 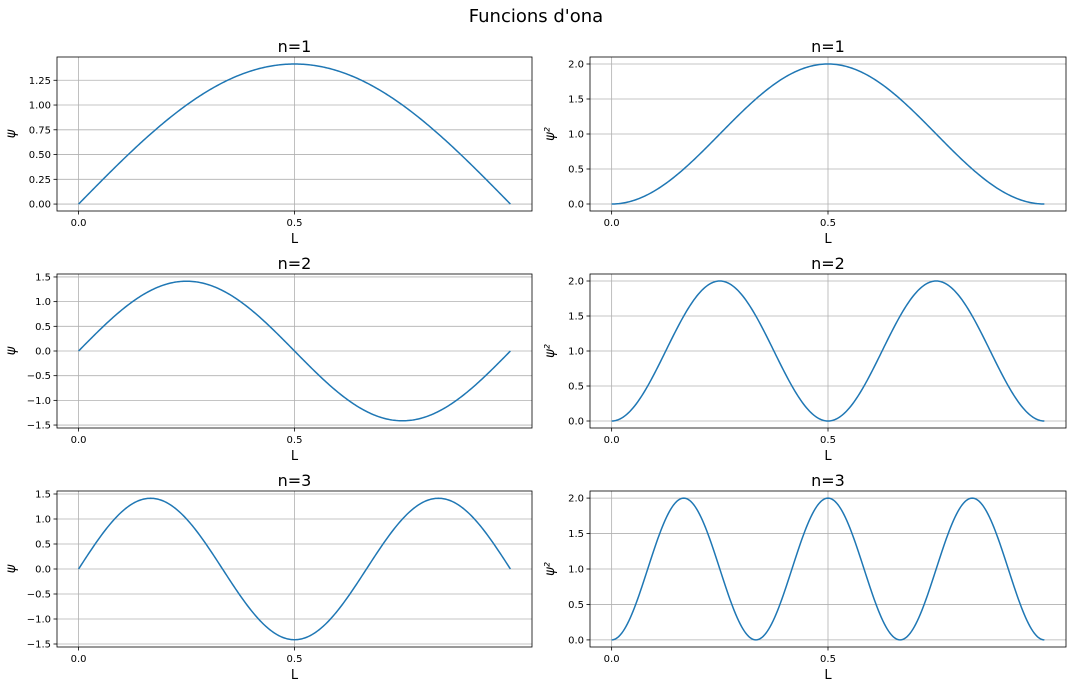 What do you see at coordinates (536, 16) in the screenshot?
I see `figure-title: Funcions d'ona` at bounding box center [536, 16].